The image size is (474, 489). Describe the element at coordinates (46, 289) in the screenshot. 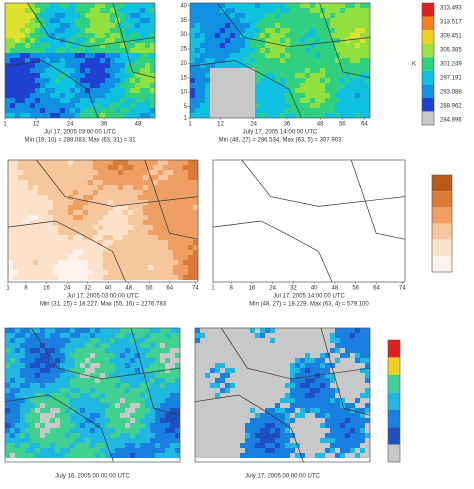

I see `x-tick-label: 16` at that location.